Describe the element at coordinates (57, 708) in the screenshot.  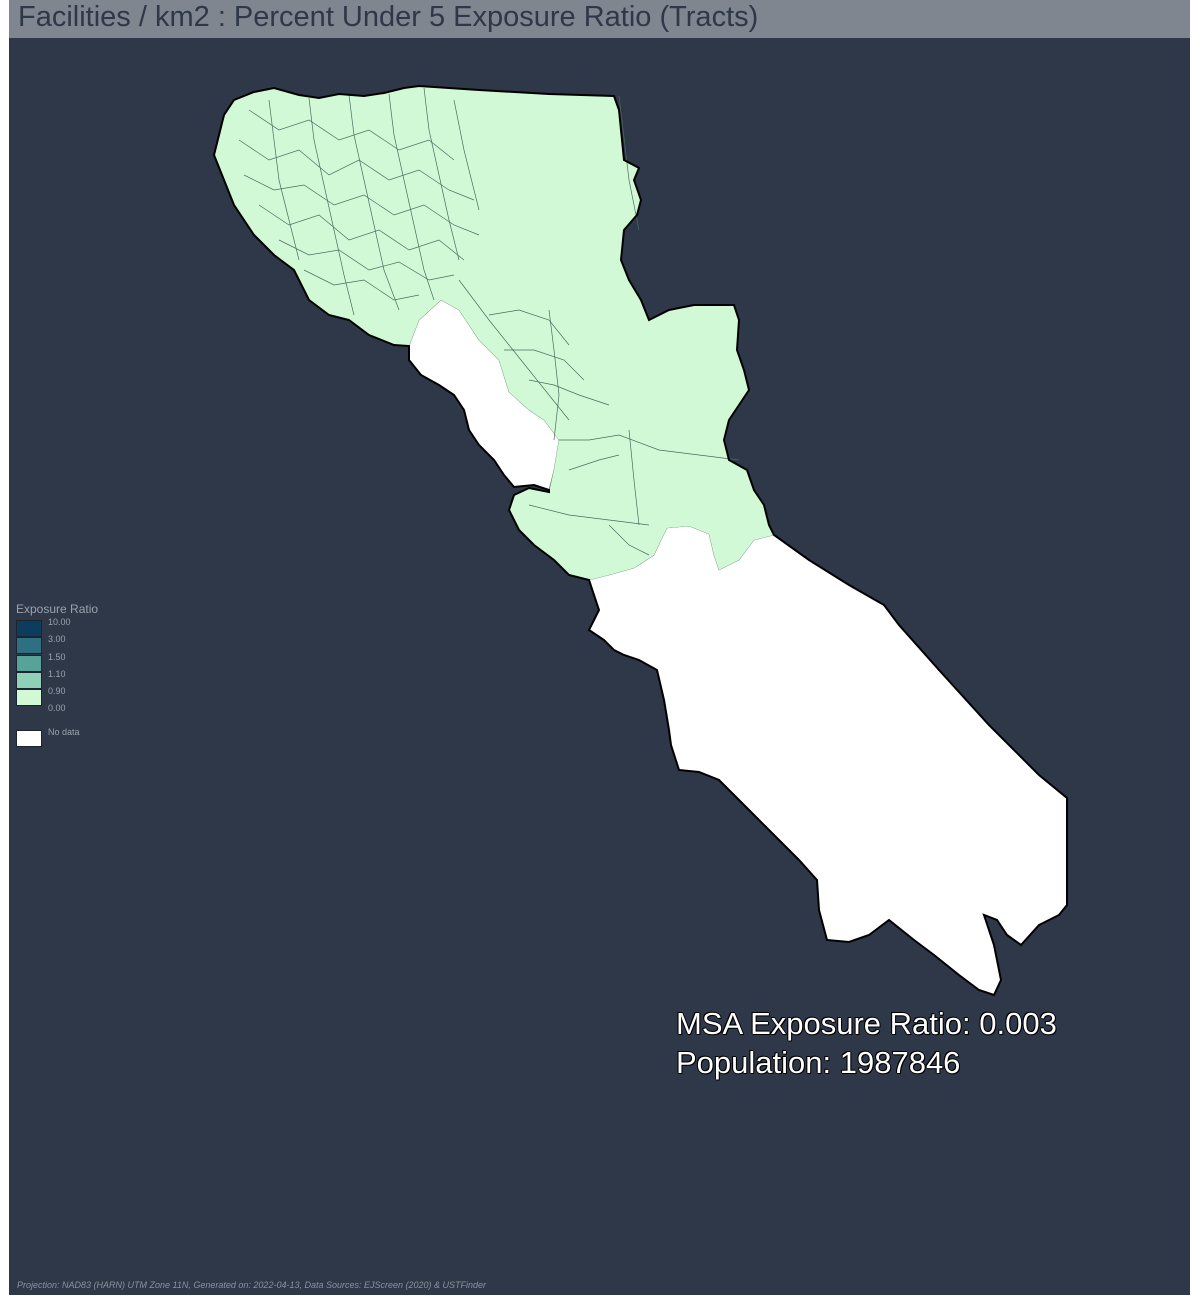
I see `legend-min-label: 0.00` at that location.